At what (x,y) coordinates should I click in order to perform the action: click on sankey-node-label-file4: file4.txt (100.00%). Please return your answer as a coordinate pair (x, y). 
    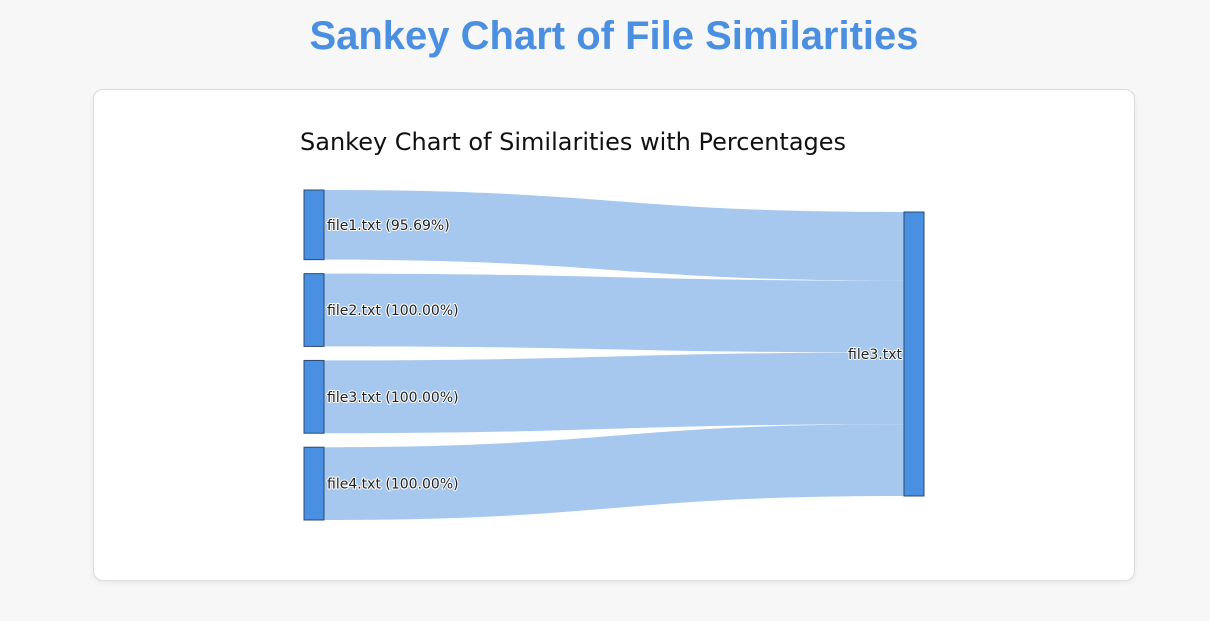
    Looking at the image, I should click on (393, 485).